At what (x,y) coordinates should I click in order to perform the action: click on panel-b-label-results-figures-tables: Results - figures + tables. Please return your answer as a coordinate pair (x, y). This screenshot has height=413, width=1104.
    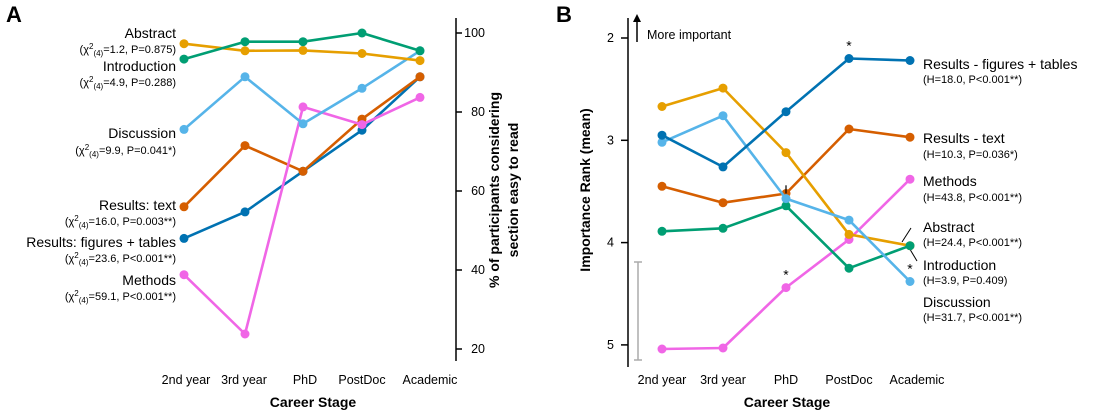
    Looking at the image, I should click on (1000, 64).